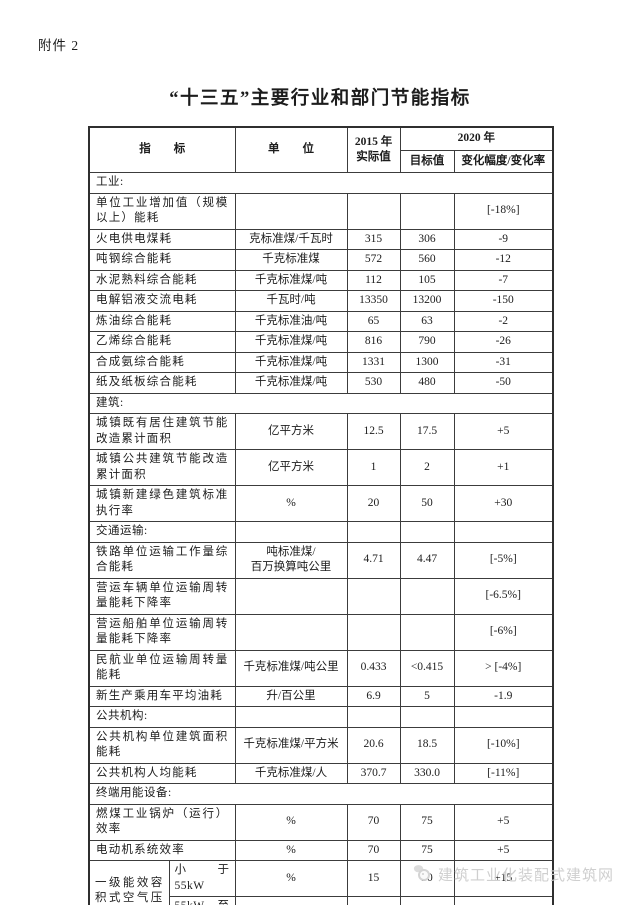  Describe the element at coordinates (320, 99) in the screenshot. I see `page-title: “十三五”主要行业和部门节能指标` at that location.